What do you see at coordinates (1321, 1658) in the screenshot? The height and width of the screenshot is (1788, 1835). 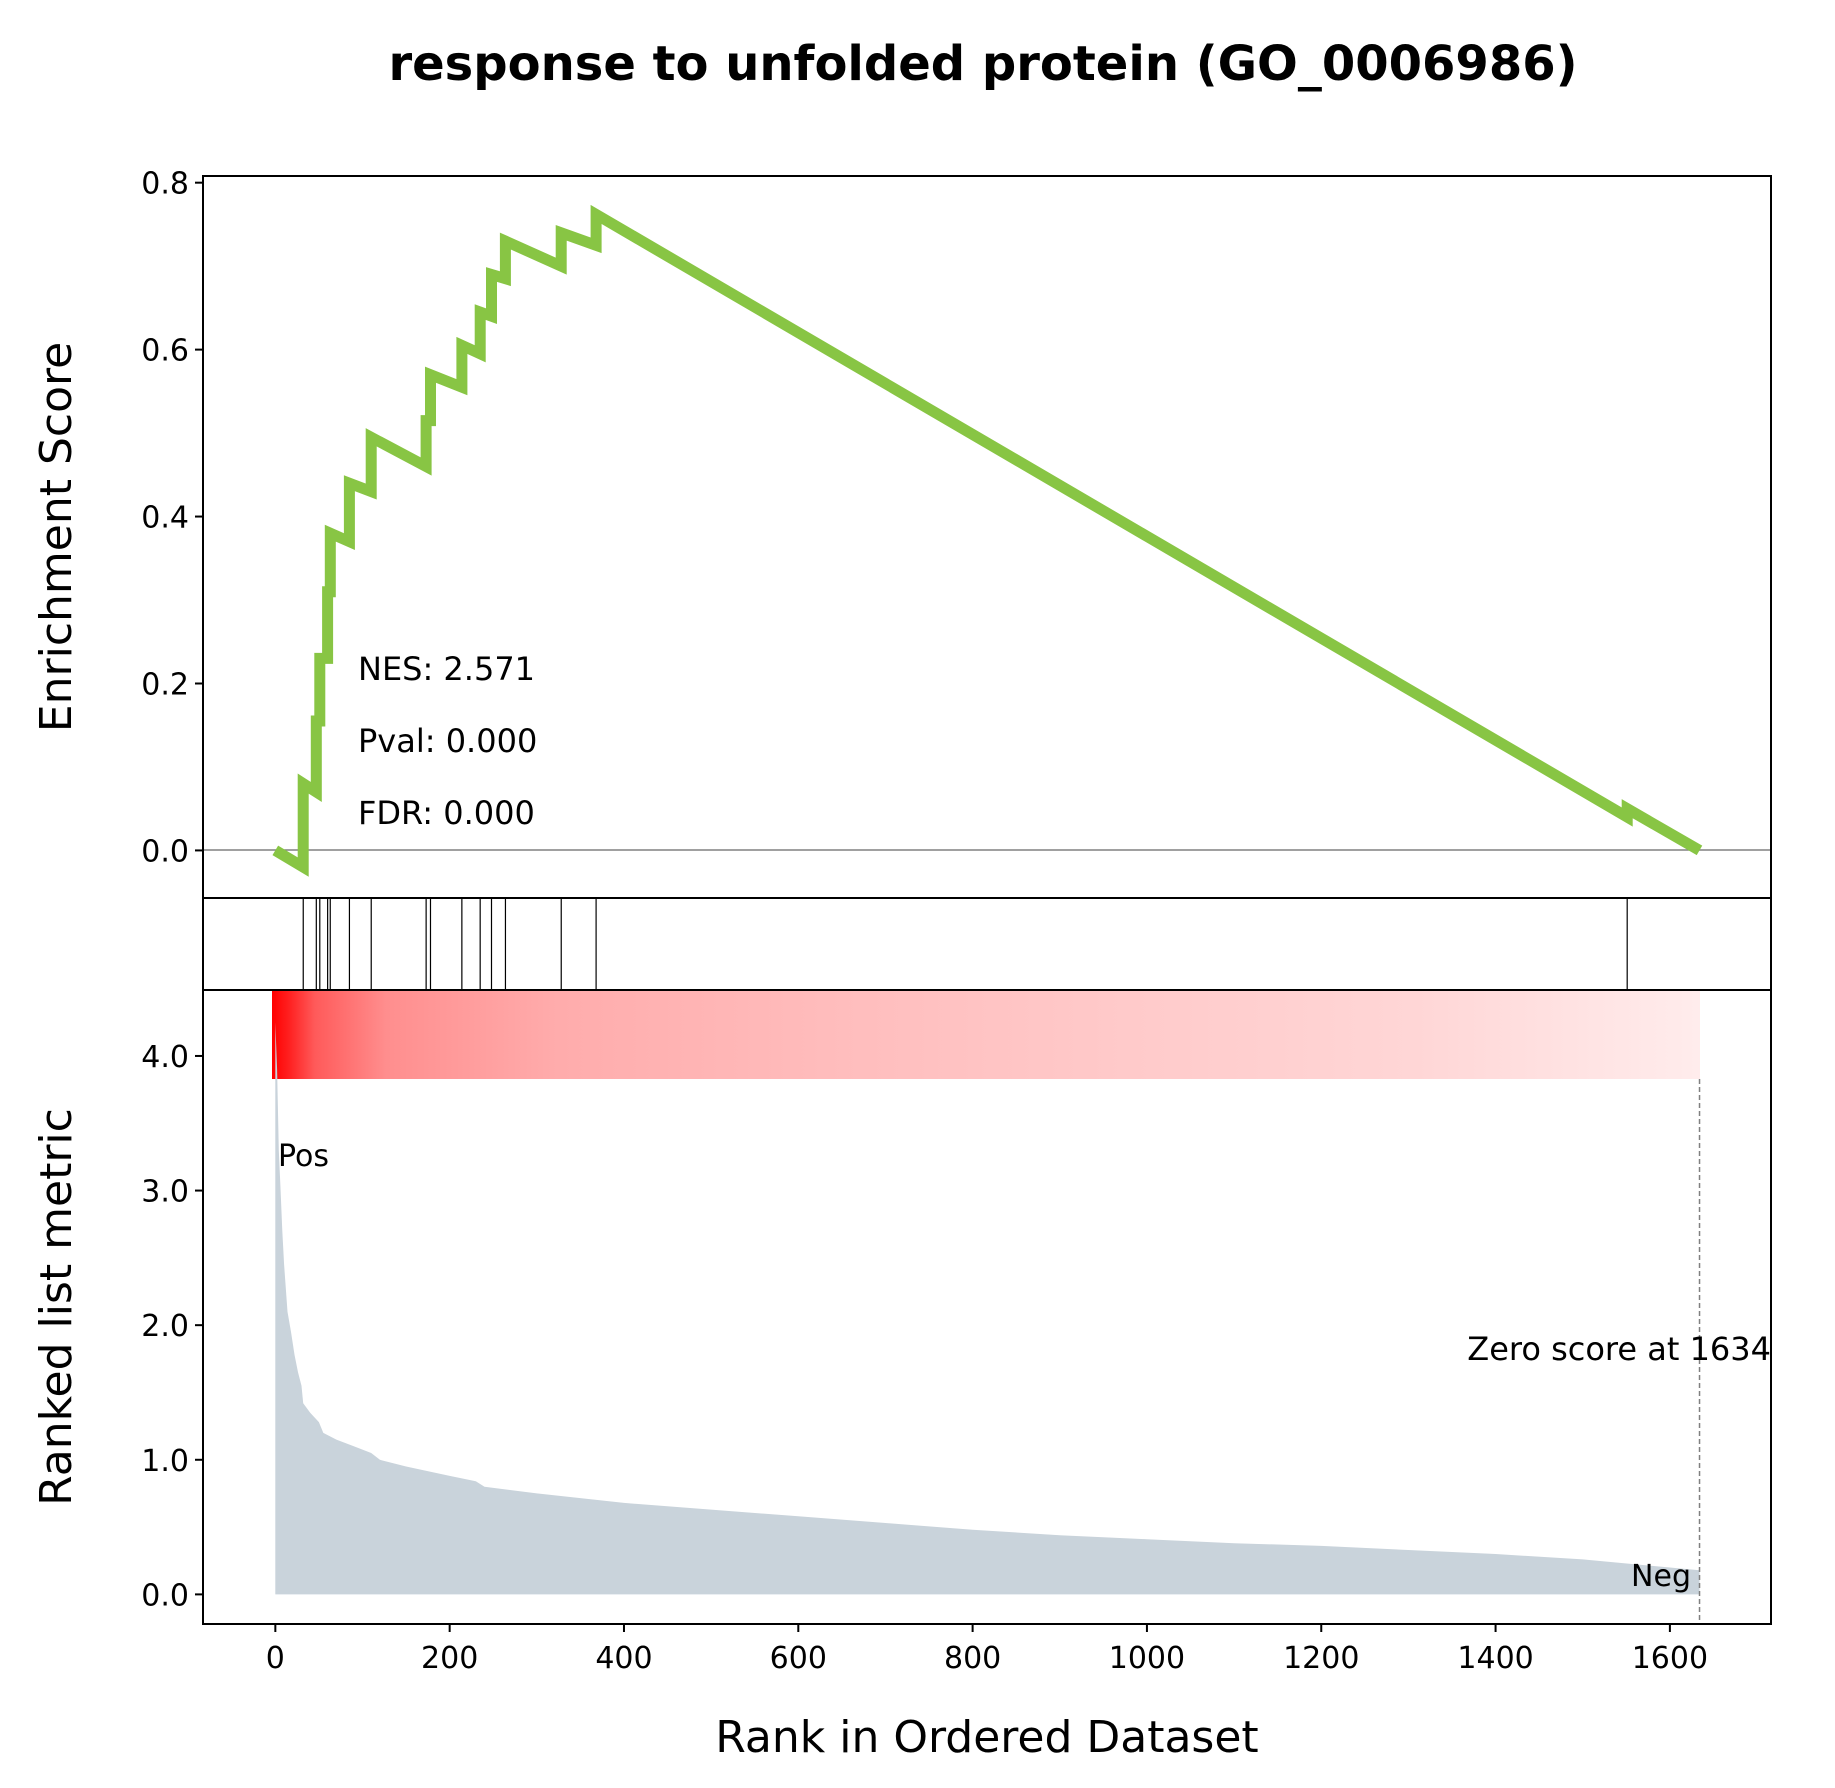 I see `xtick-label: 1200` at bounding box center [1321, 1658].